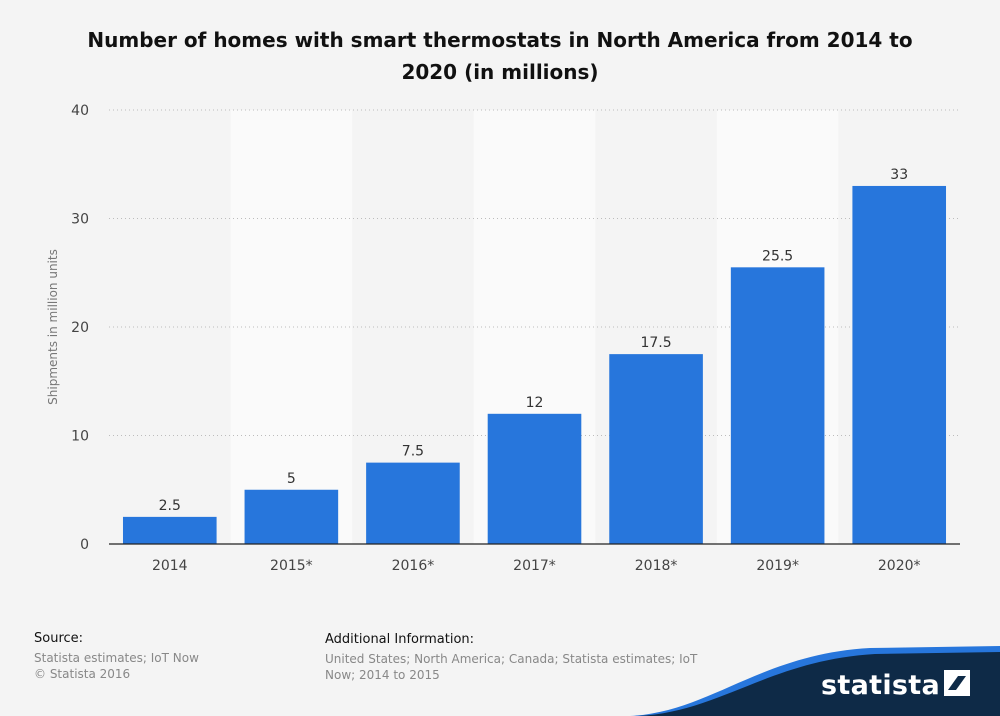 The height and width of the screenshot is (716, 1000). What do you see at coordinates (535, 403) in the screenshot?
I see `data-label: 12` at bounding box center [535, 403].